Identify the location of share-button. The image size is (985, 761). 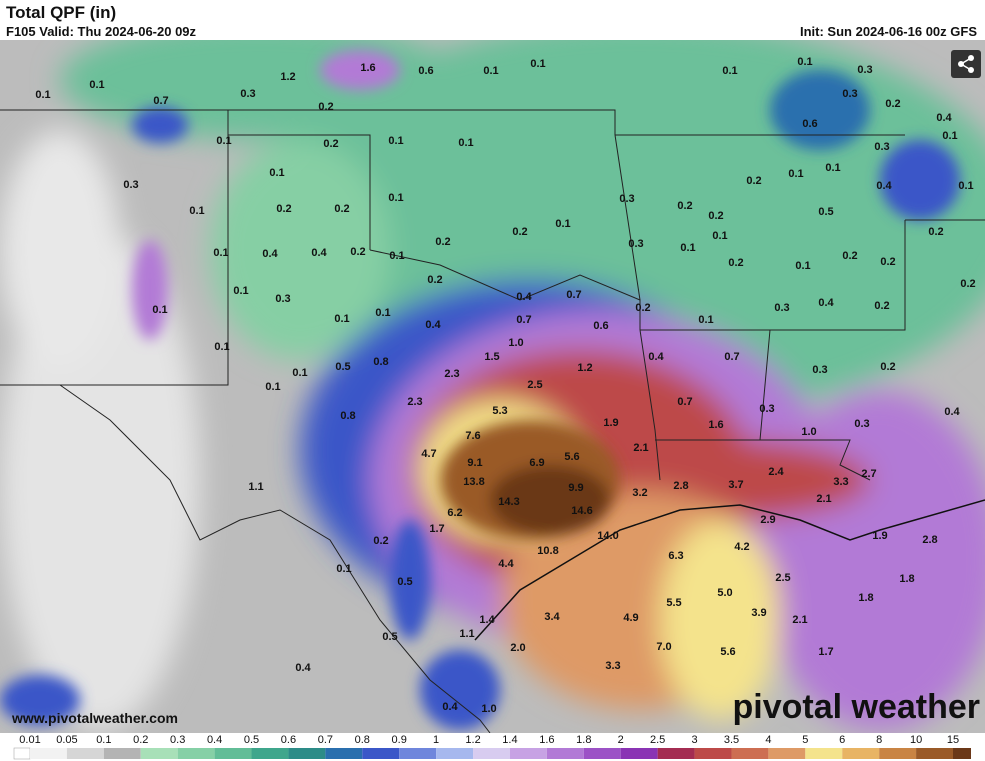
(966, 64).